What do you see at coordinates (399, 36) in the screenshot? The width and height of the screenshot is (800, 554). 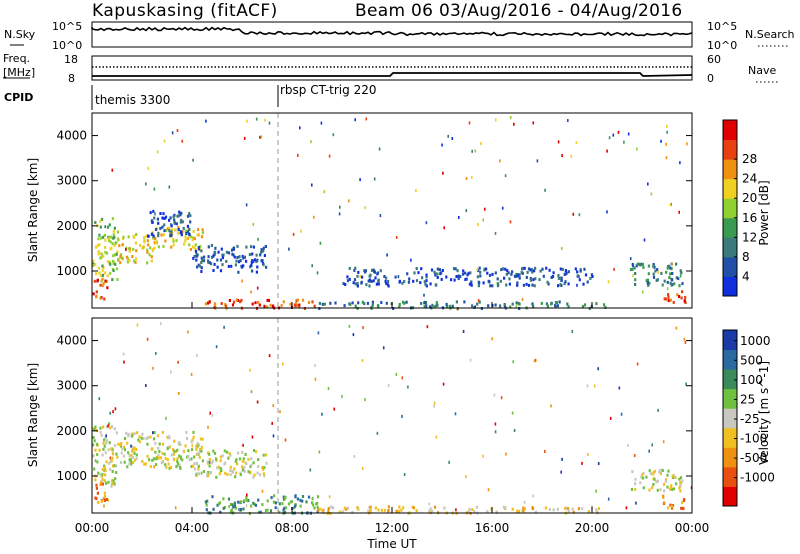 I see `noise-panel: N.Sky 10^5 10^0 10^5 10^0 N.Search` at bounding box center [399, 36].